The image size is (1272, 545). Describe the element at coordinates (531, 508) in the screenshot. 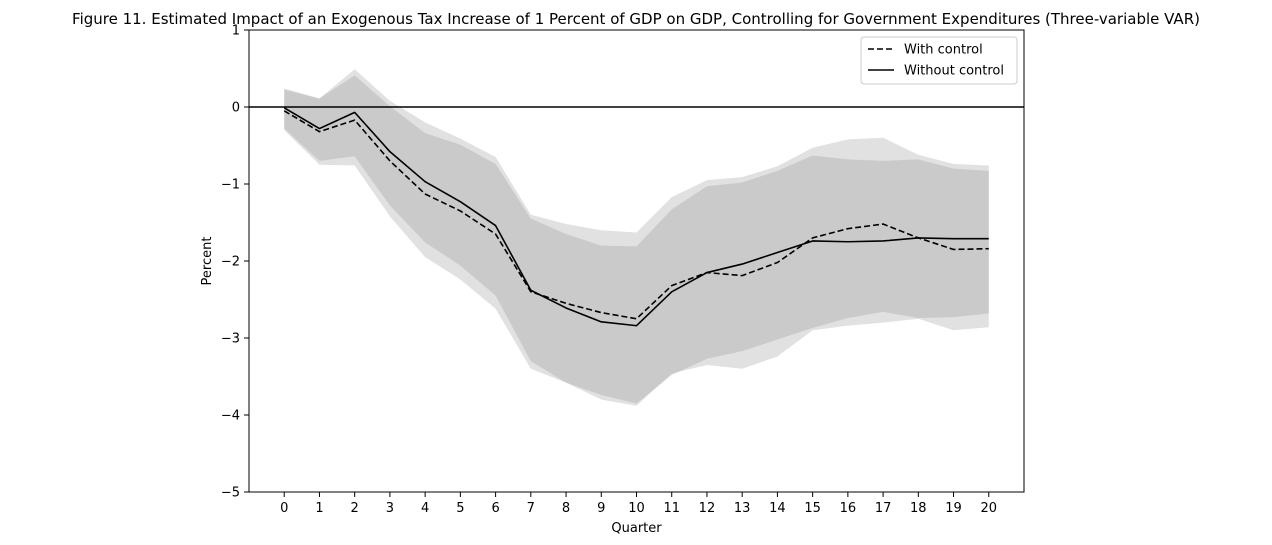

I see `x-tick-label: 7` at that location.